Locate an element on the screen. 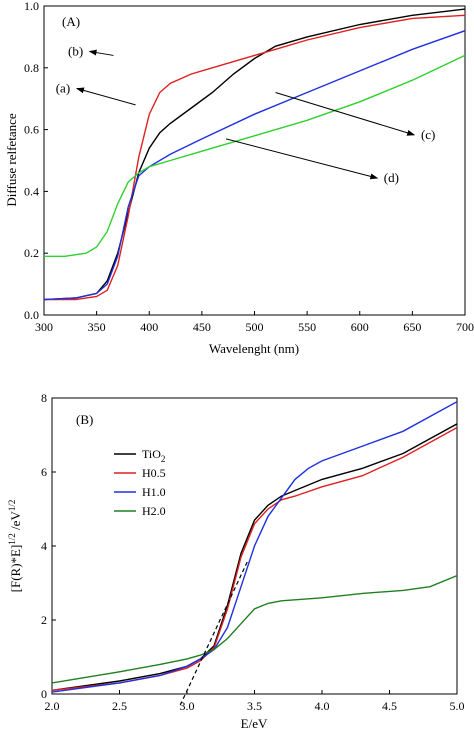 This screenshot has height=733, width=474. panel-a-xtick-label: 300 is located at coordinates (44, 327).